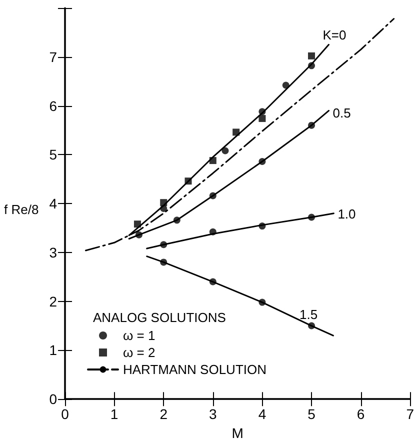 This screenshot has width=417, height=445. I want to click on line-series, so click(240, 231).